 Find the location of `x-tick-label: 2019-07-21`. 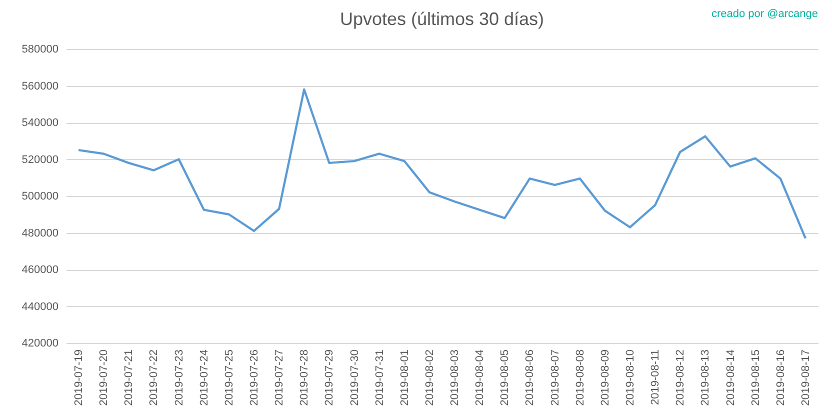

x-tick-label: 2019-07-21 is located at coordinates (129, 378).